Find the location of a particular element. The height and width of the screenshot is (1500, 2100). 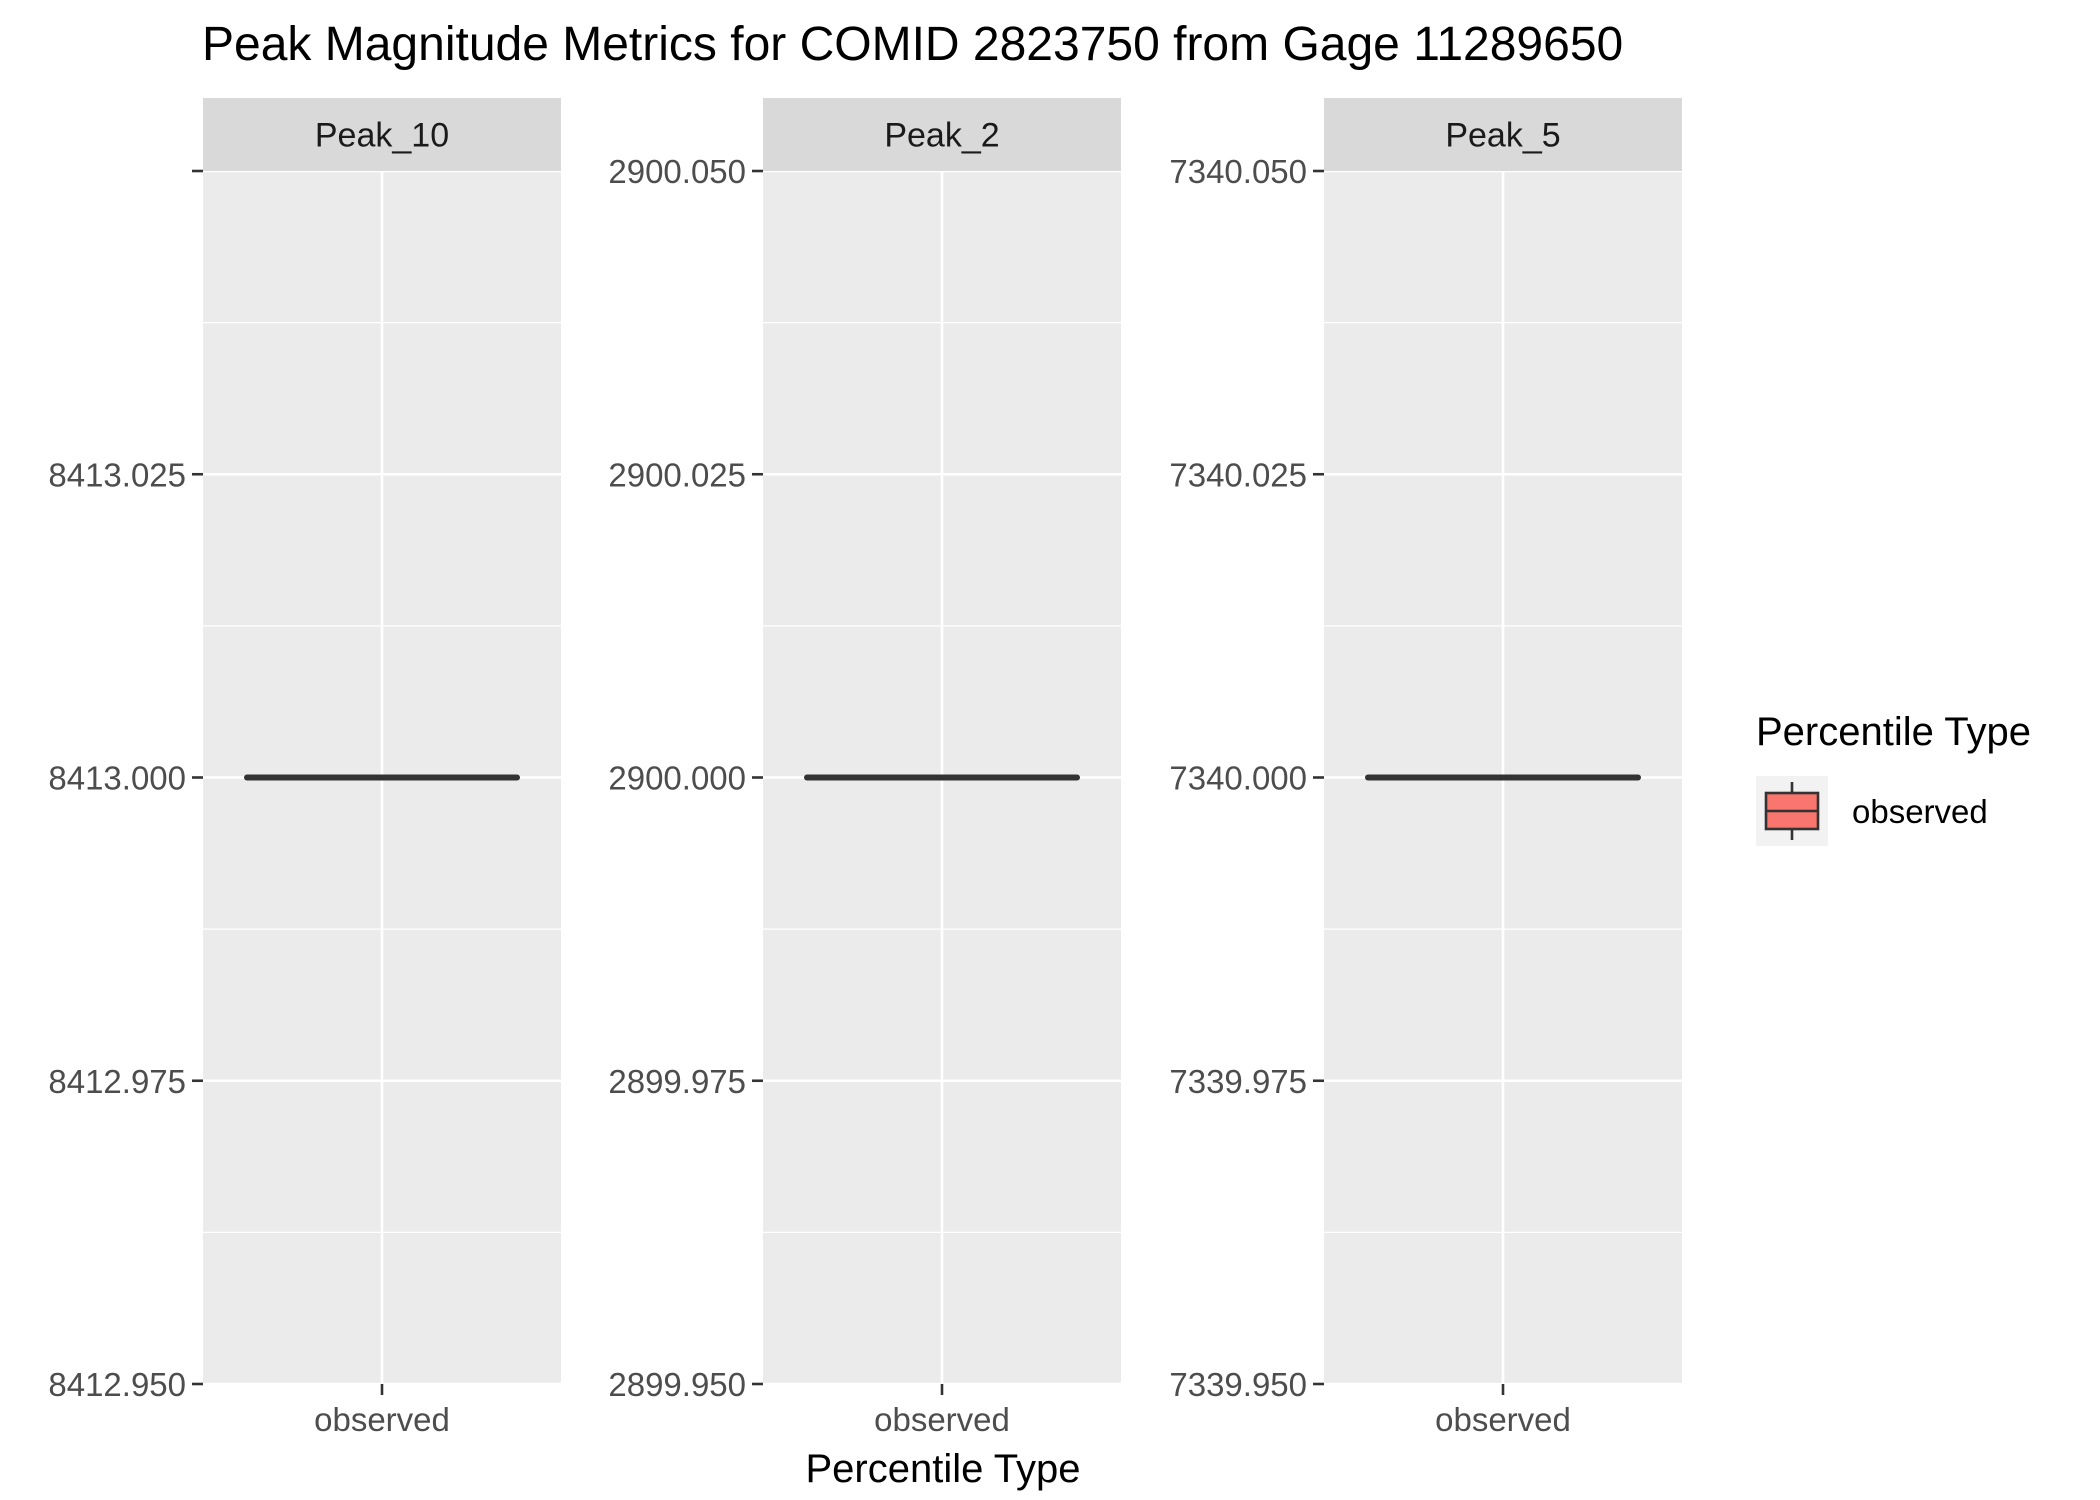

y-tick-label: 2899.975 is located at coordinates (677, 1081).